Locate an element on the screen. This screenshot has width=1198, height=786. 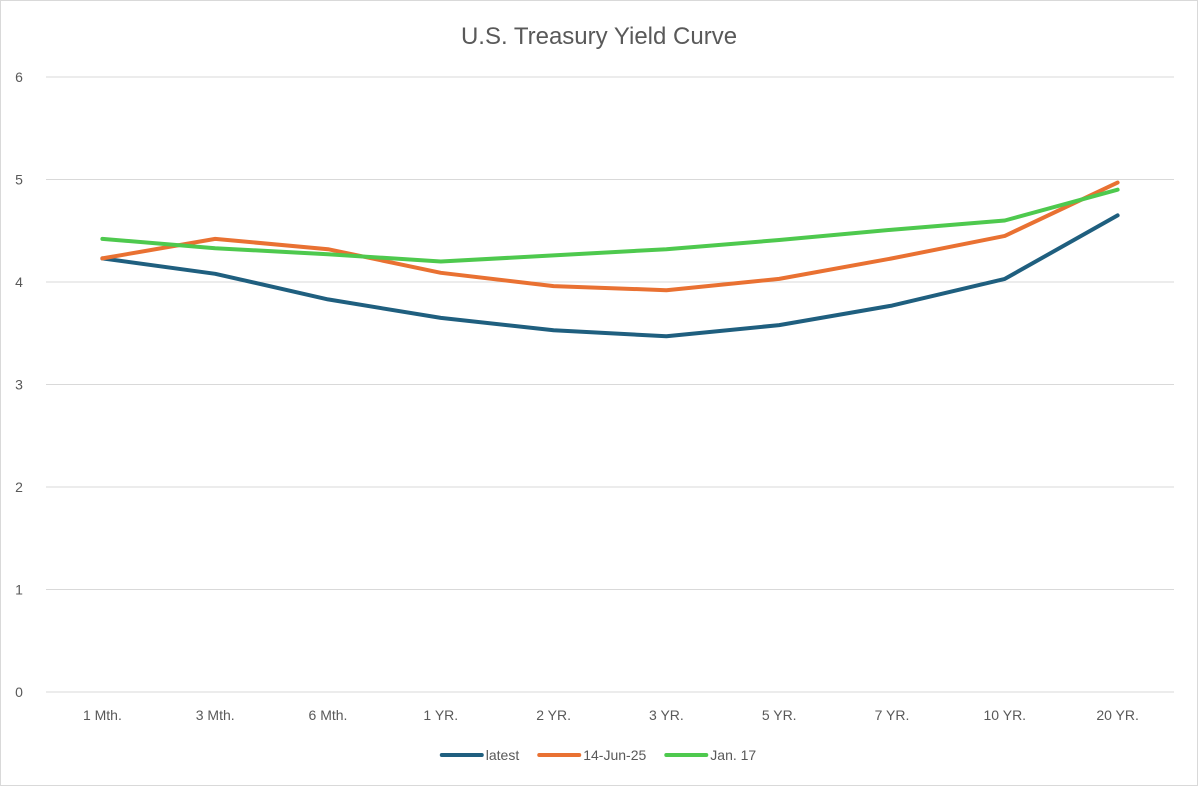
legend: latest 14-Jun-25 Jan. 17 is located at coordinates (598, 755).